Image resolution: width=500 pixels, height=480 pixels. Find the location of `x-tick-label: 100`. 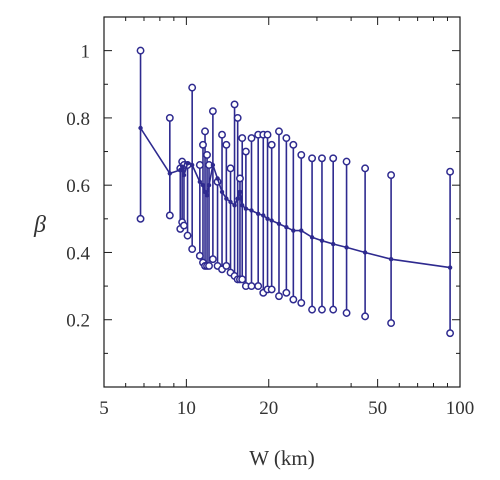

x-tick-label: 100 is located at coordinates (460, 408).